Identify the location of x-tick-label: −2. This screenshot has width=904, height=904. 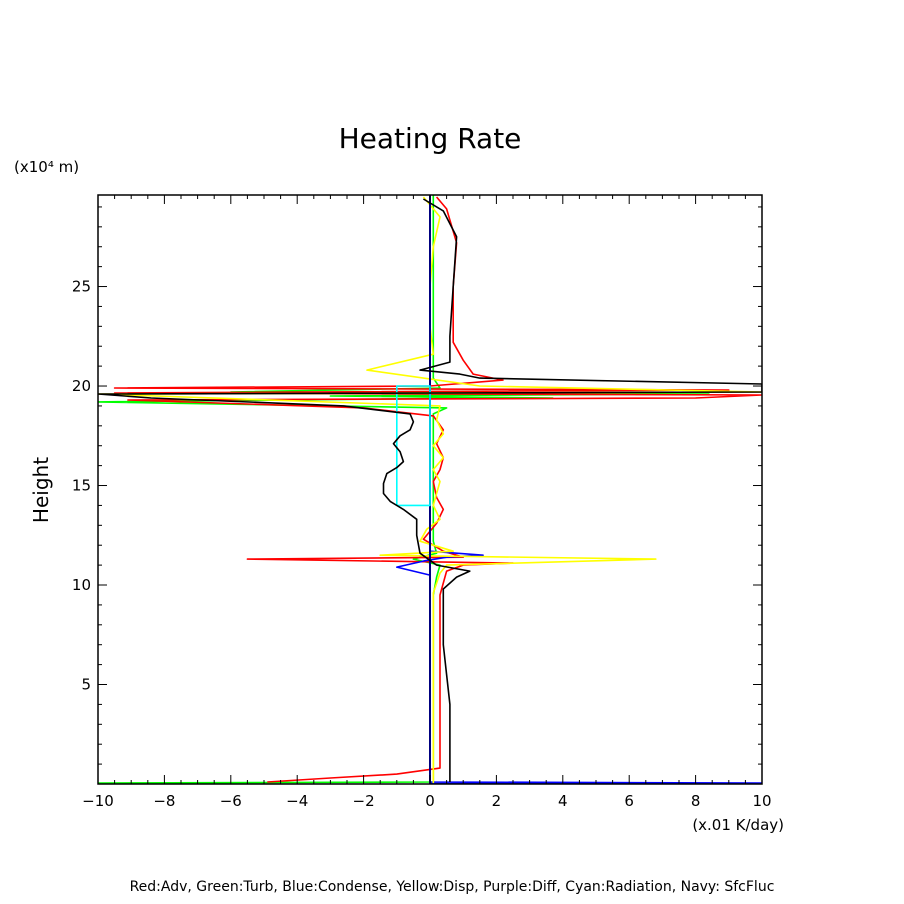
(364, 801).